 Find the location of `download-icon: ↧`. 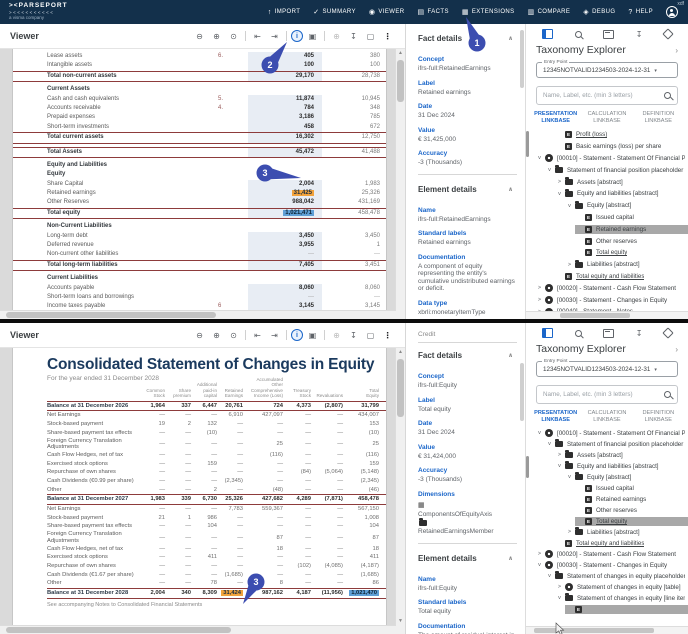

download-icon: ↧ is located at coordinates (639, 34).